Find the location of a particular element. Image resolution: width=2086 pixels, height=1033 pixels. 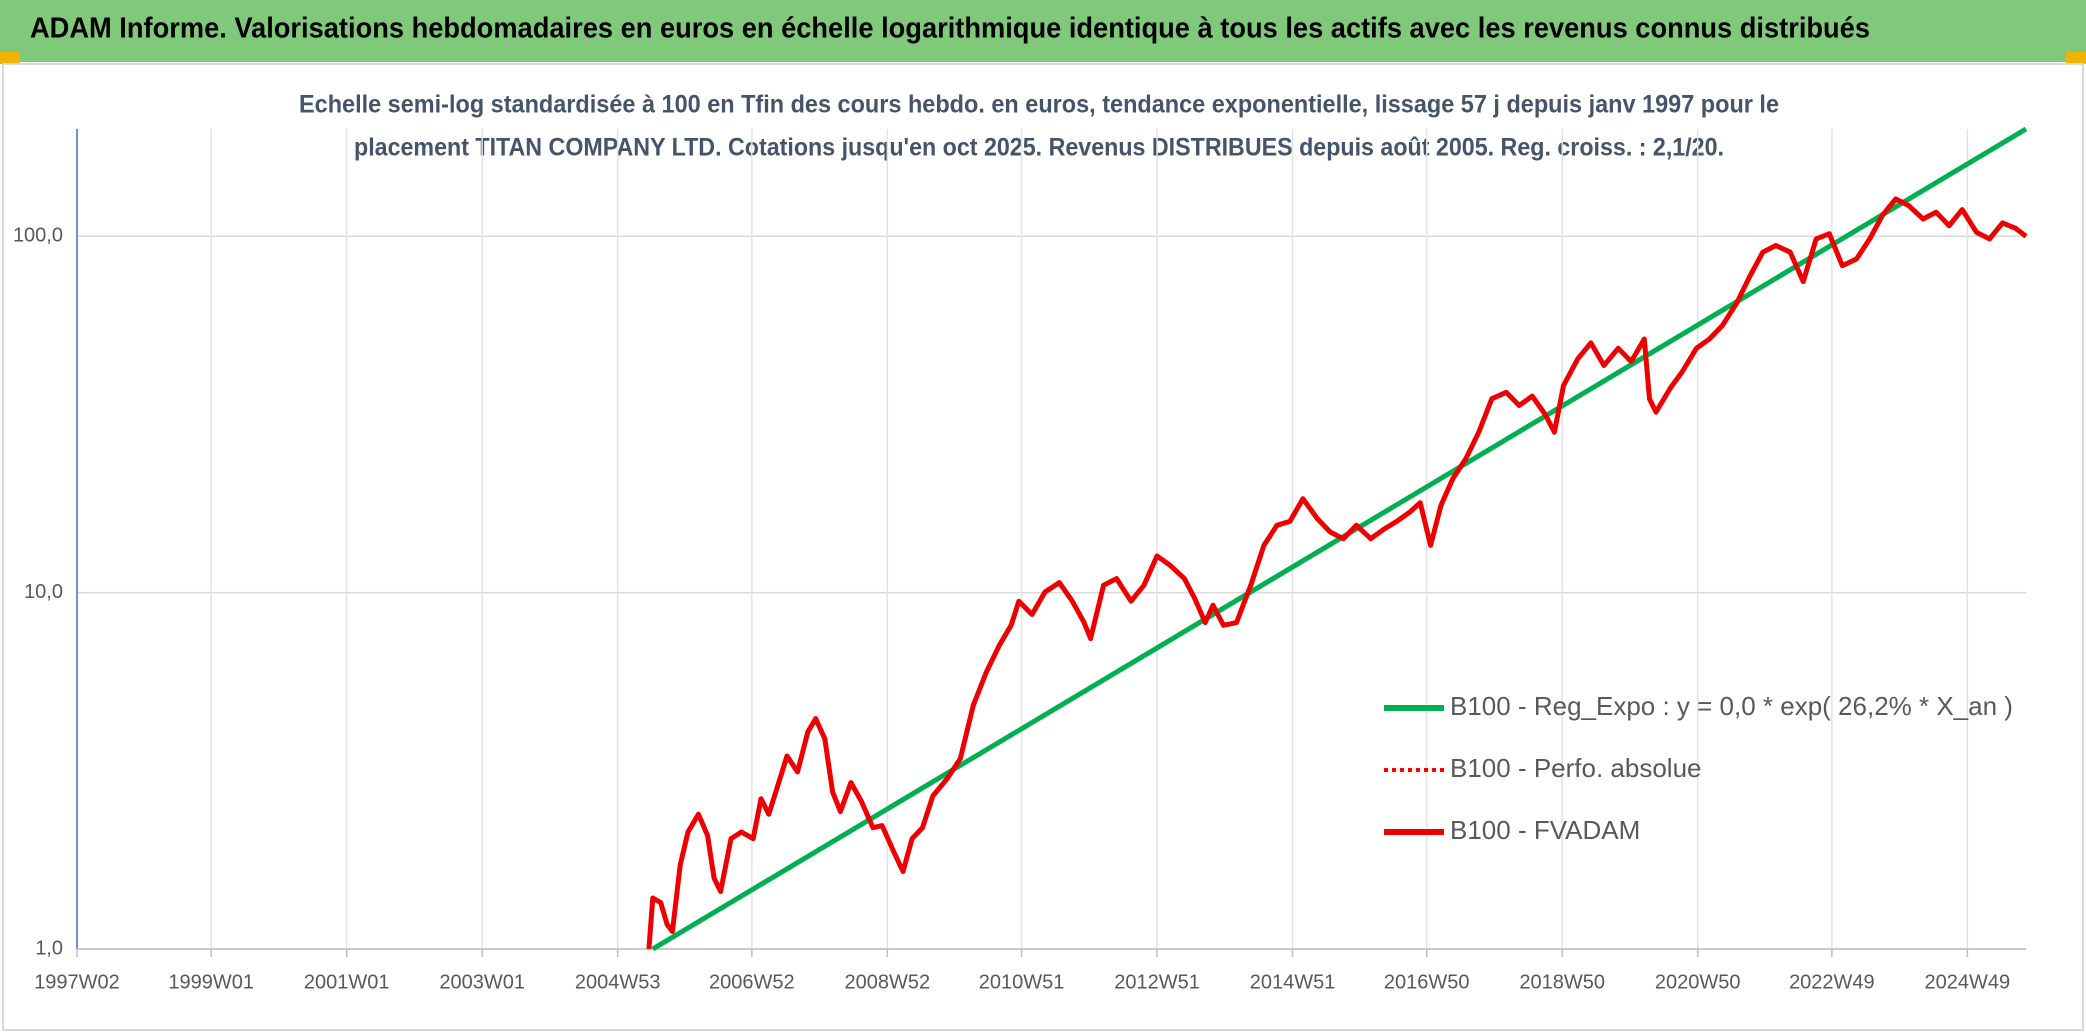

x-tick-label: 2024W49 is located at coordinates (1968, 982).